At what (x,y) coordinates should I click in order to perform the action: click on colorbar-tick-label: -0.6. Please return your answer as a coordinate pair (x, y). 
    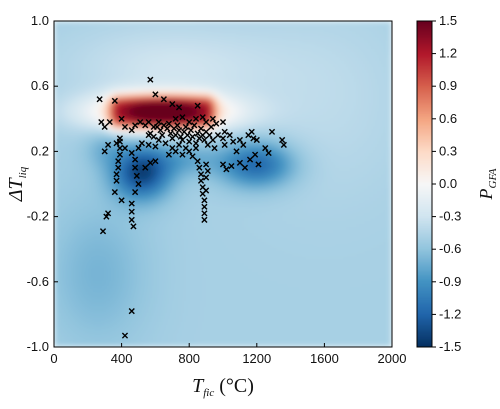
    Looking at the image, I should click on (450, 248).